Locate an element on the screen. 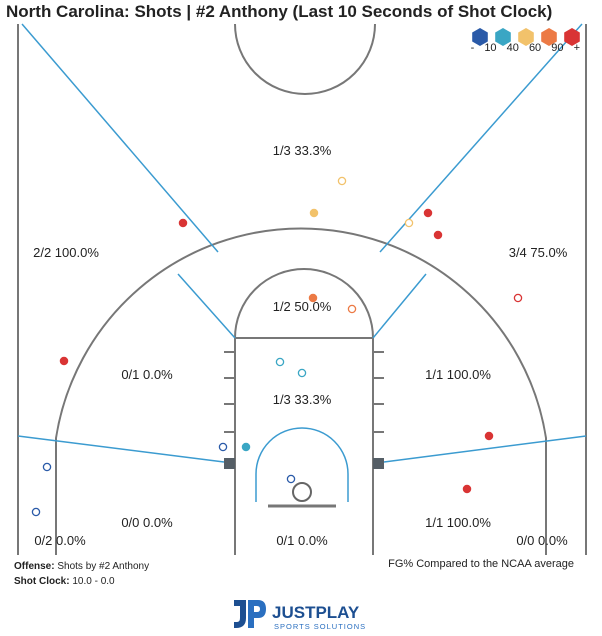  legend-plus: + is located at coordinates (576, 48).